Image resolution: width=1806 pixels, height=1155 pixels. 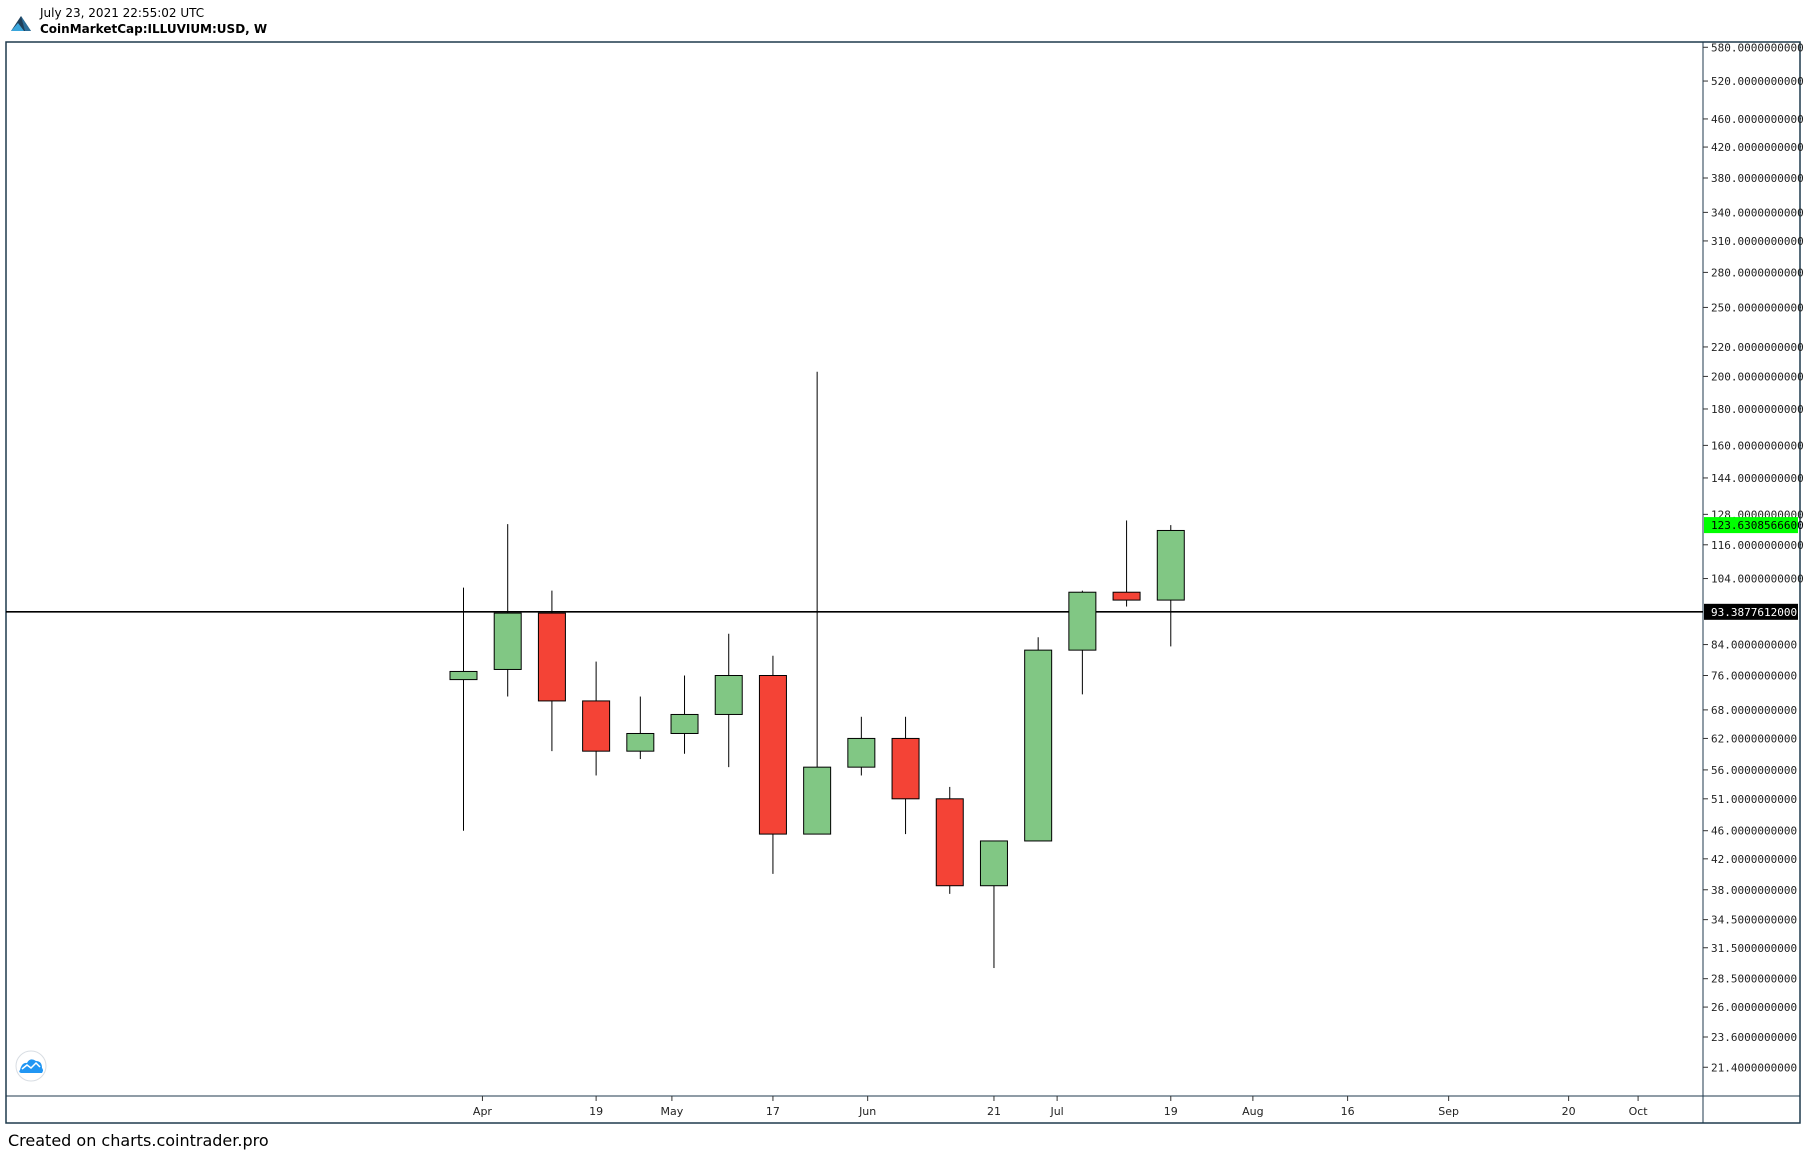 What do you see at coordinates (1757, 241) in the screenshot?
I see `price-tick-label: 310.0000000000` at bounding box center [1757, 241].